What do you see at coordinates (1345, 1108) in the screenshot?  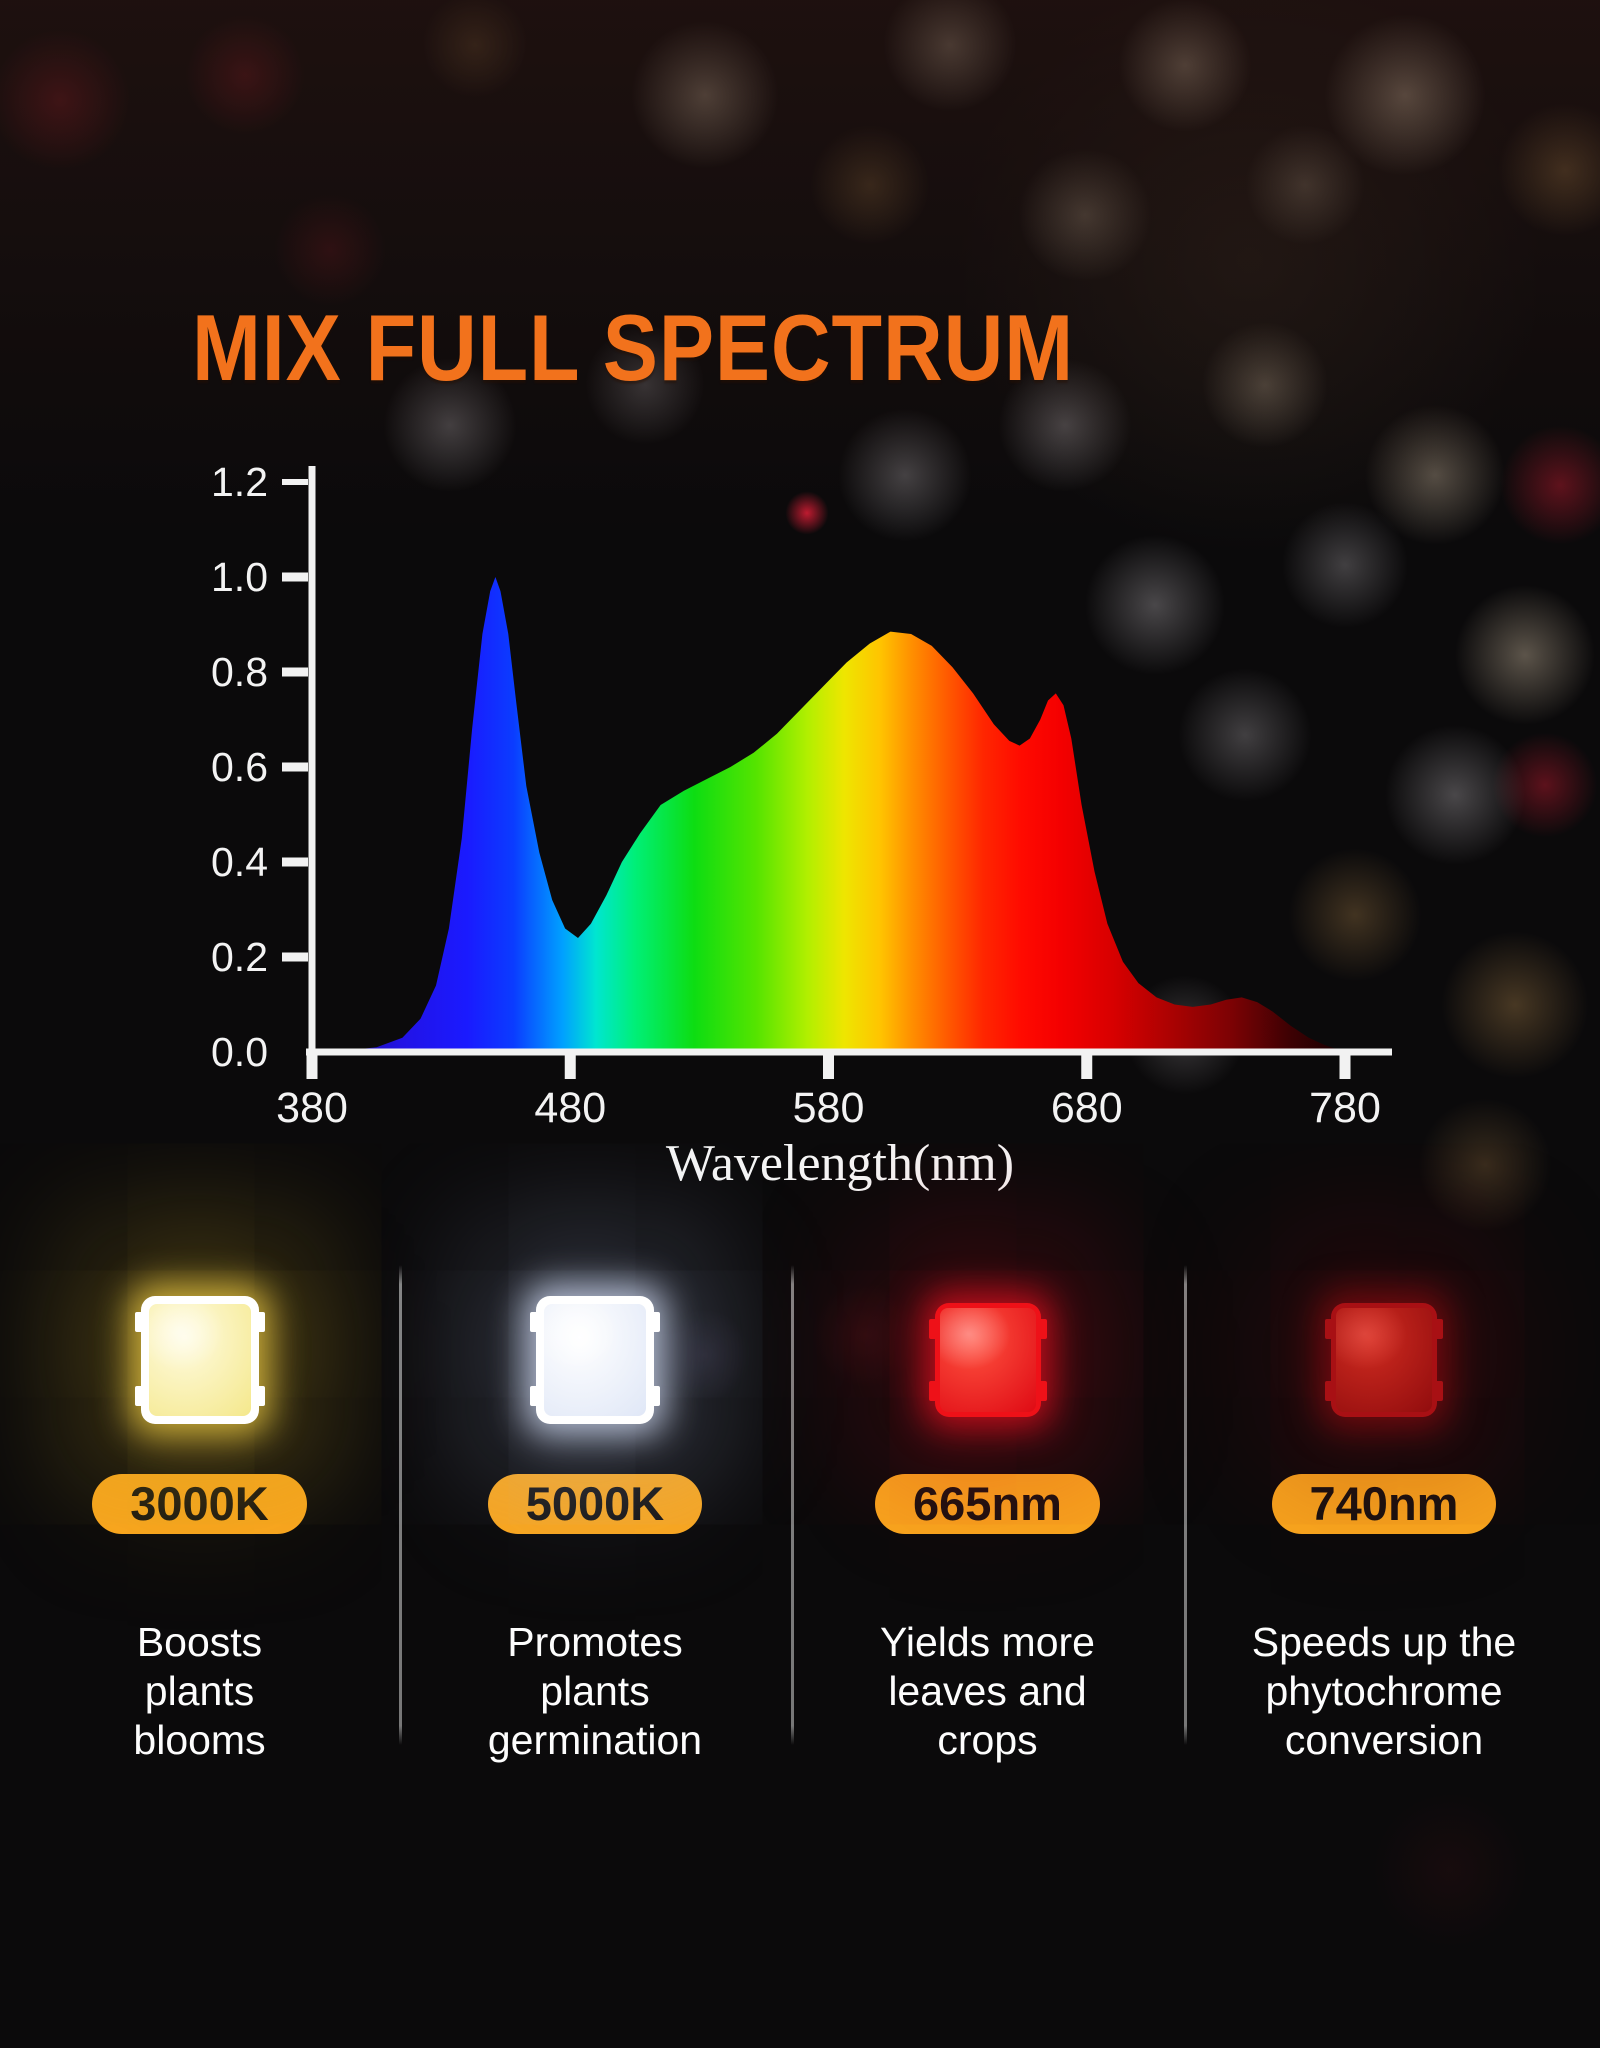 I see `x-tick-label: 780` at bounding box center [1345, 1108].